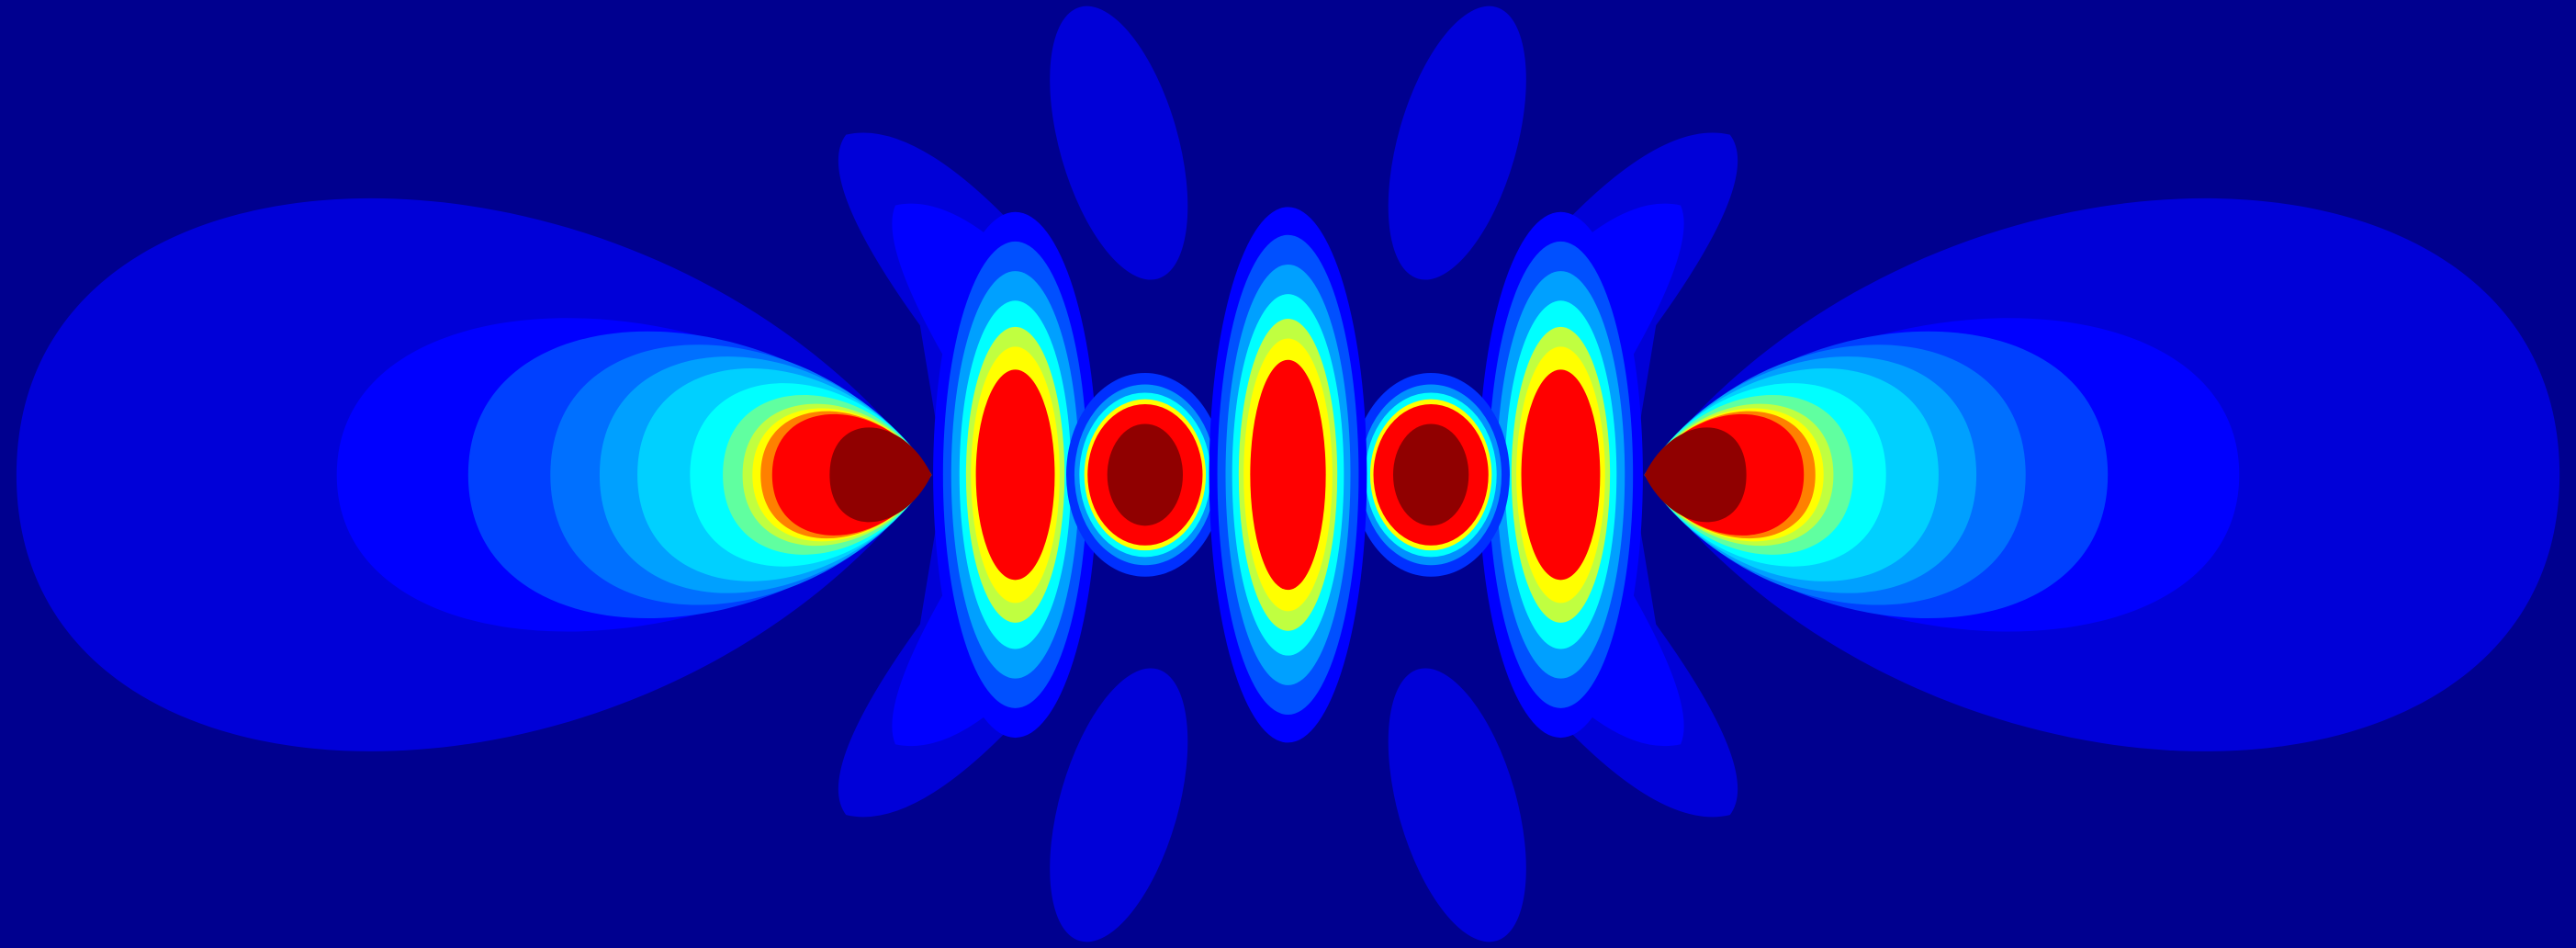 The height and width of the screenshot is (948, 2576). I want to click on center-lobe, so click(1288, 475).